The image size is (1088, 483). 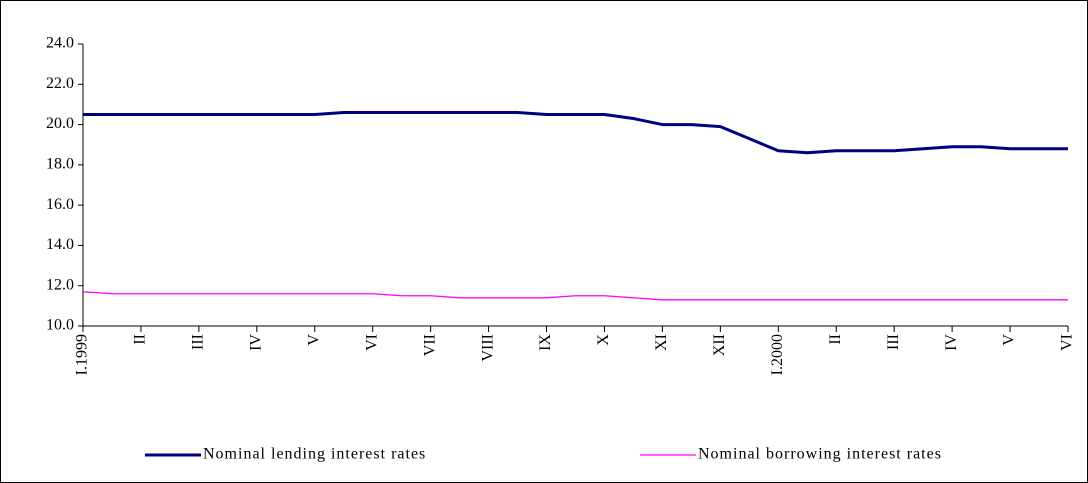 I want to click on y-tick-label: 14.0, so click(x=60, y=244).